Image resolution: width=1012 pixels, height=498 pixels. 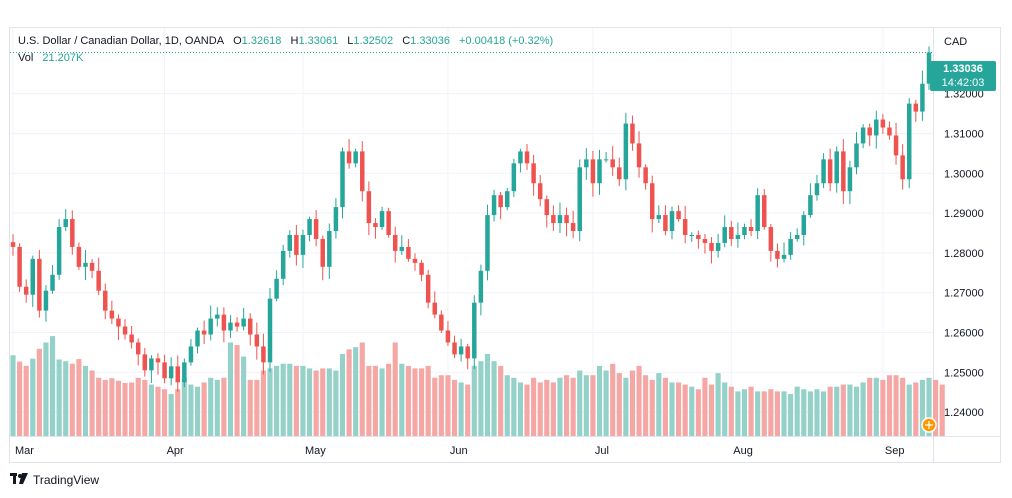 I want to click on high-label: H, so click(x=294, y=41).